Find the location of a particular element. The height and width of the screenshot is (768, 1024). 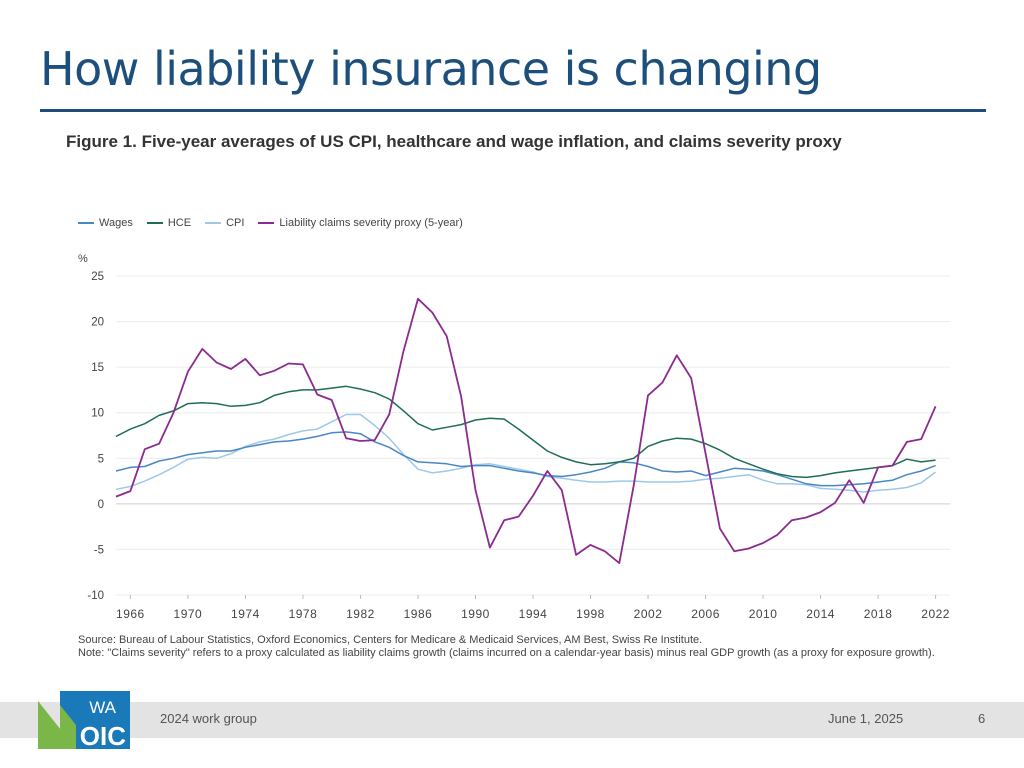

y-tick-label: 20 is located at coordinates (97, 323).